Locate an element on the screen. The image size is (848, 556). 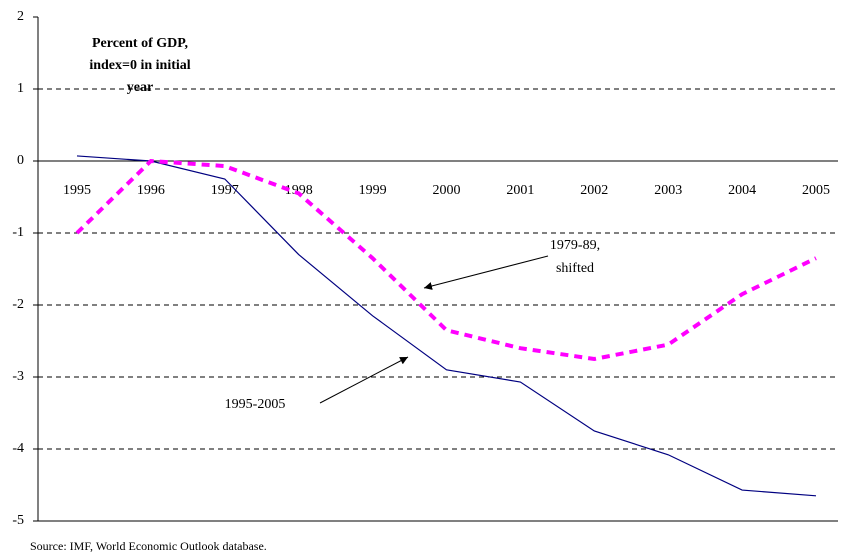
annotation: shifted is located at coordinates (575, 268).